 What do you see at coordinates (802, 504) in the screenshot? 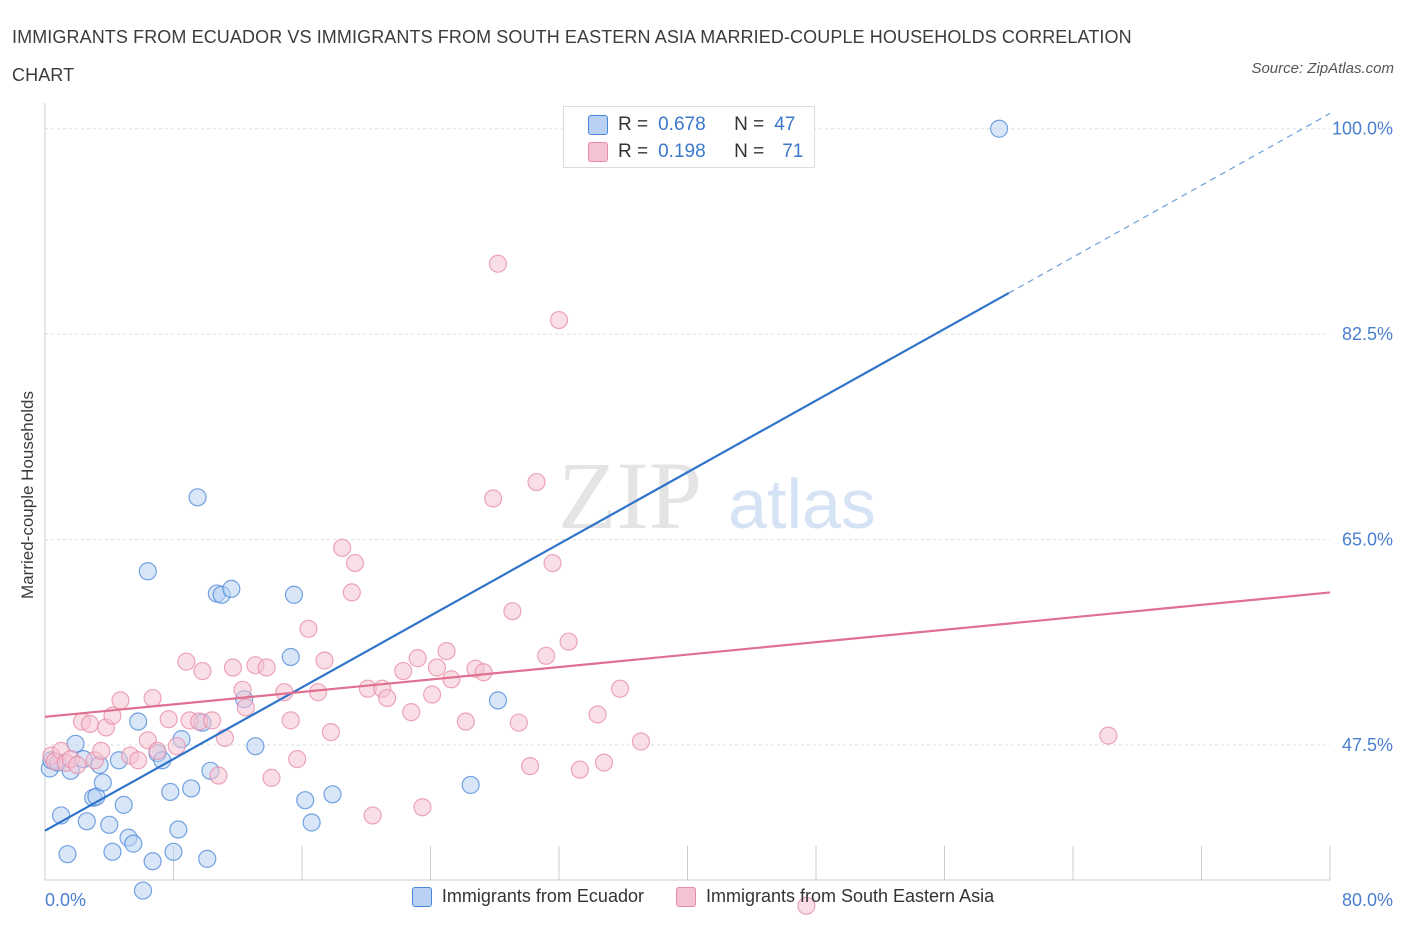
I see `watermark-atlas: atlas` at bounding box center [802, 504].